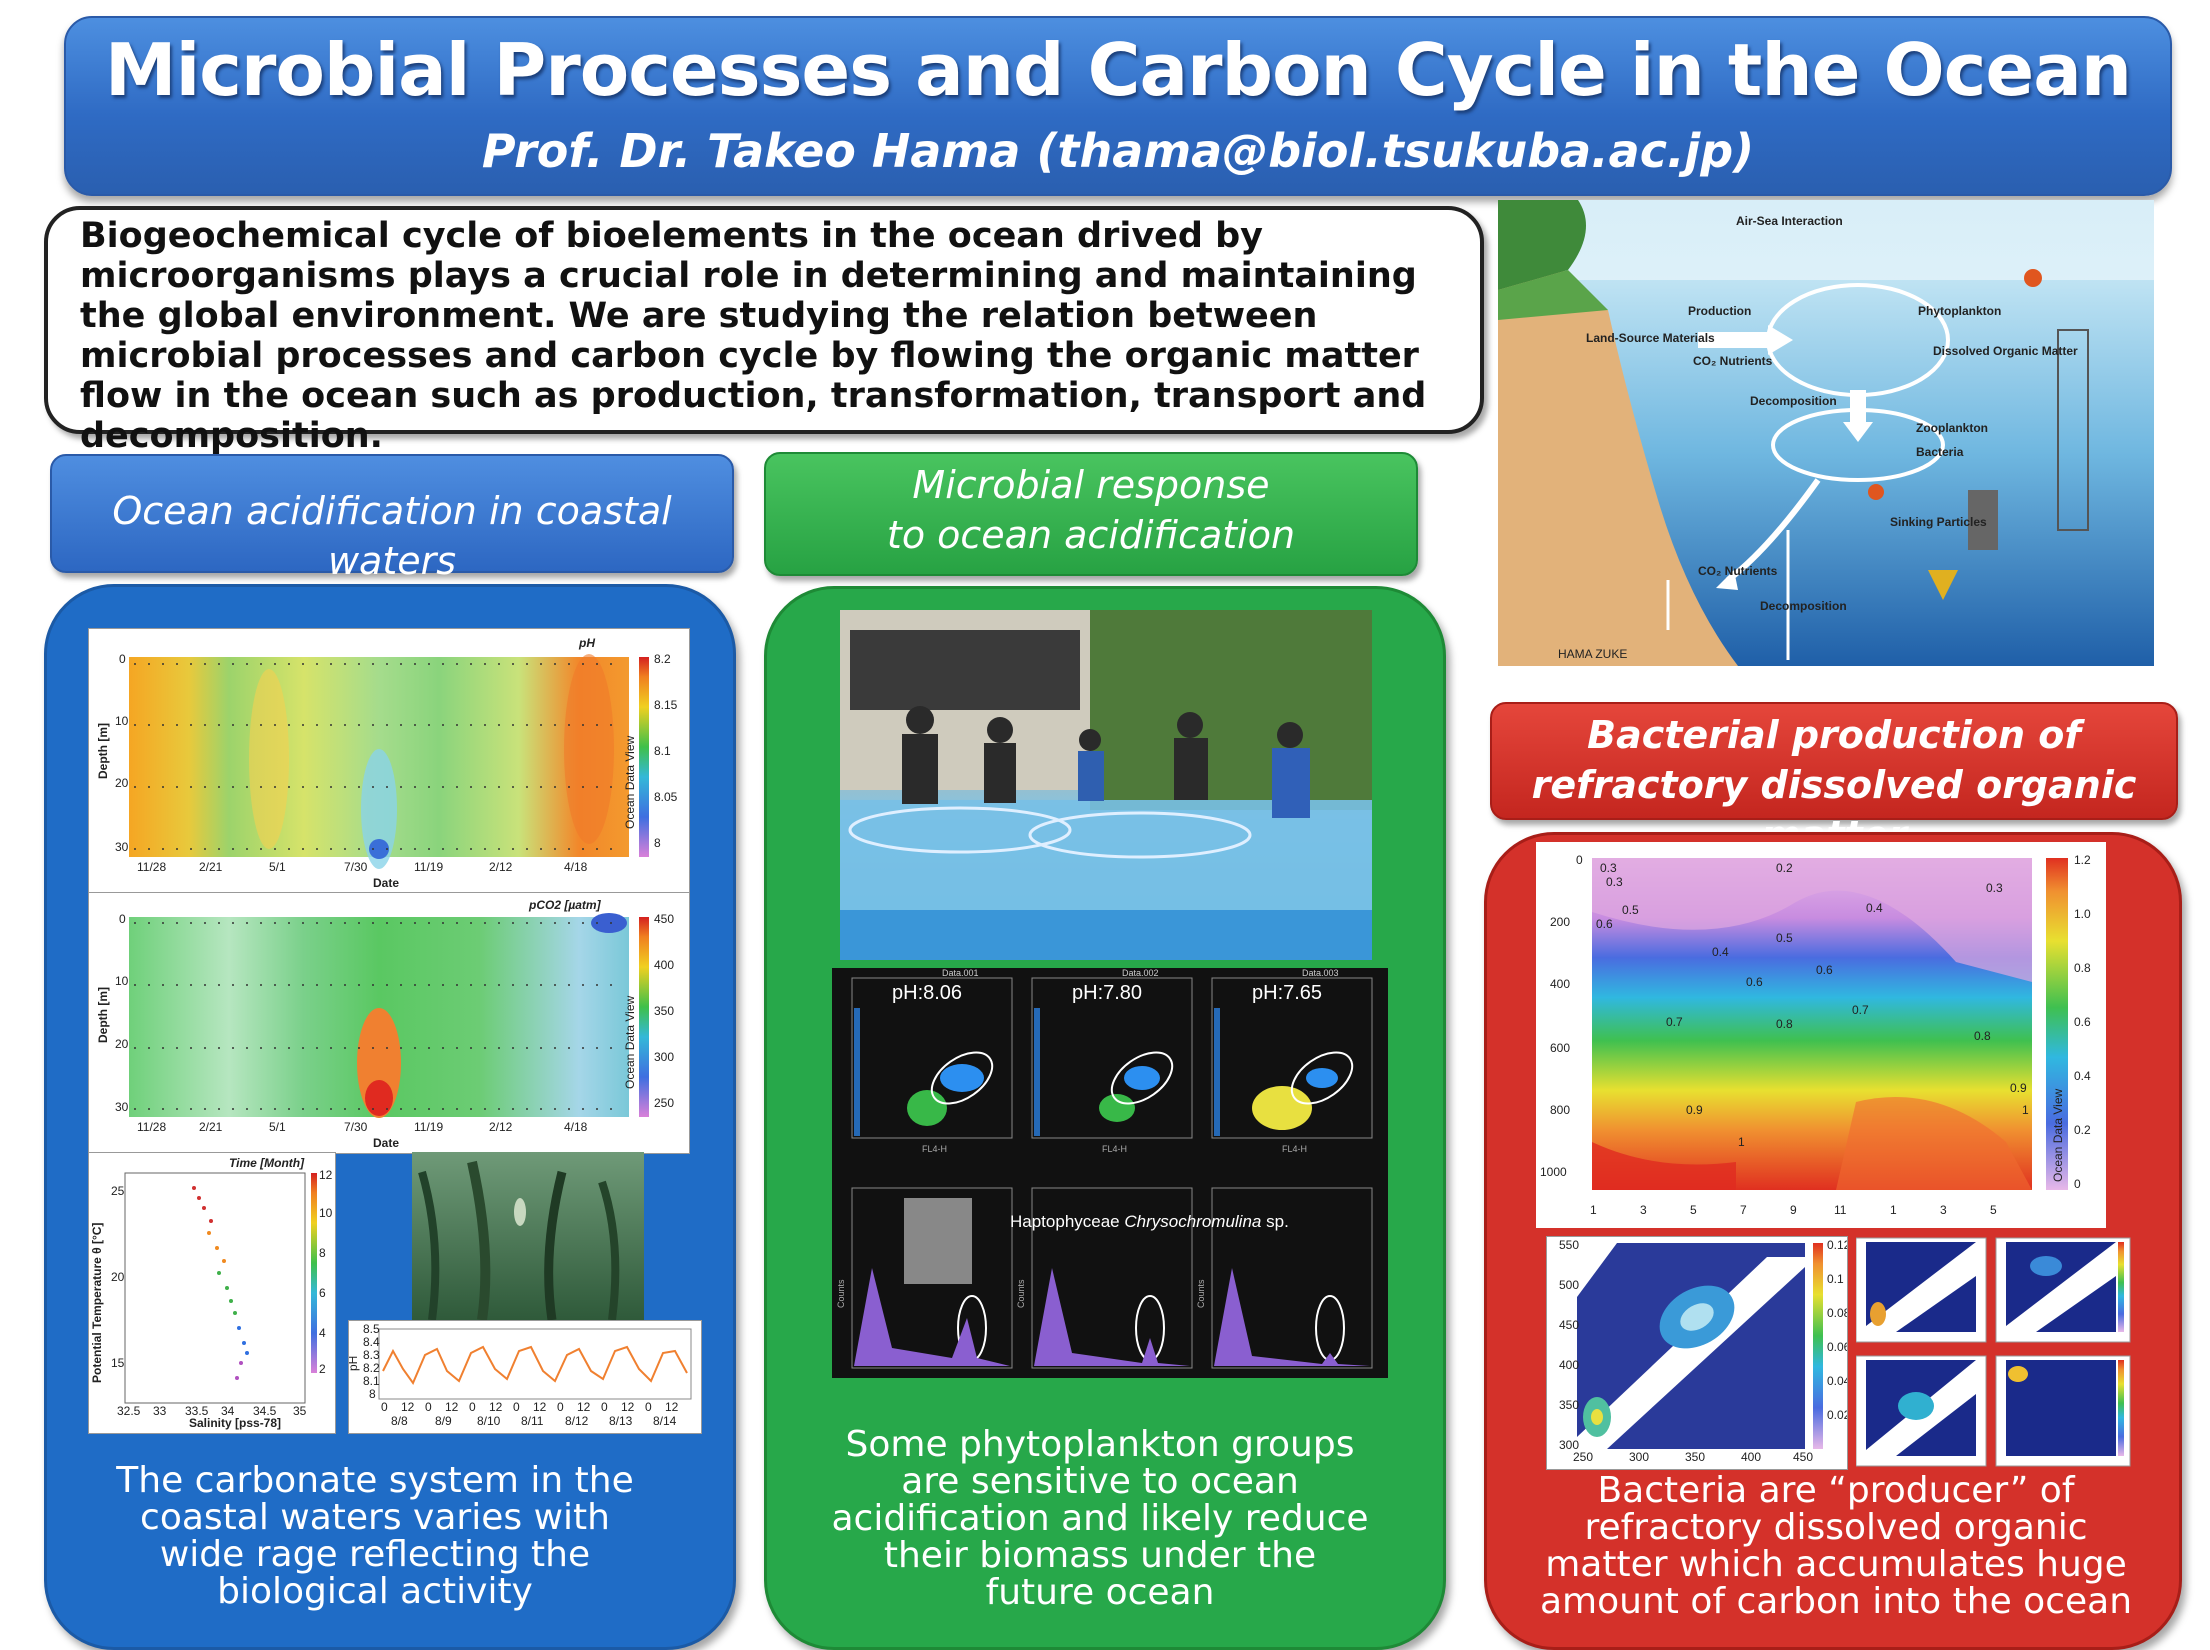 This screenshot has width=2210, height=1650. What do you see at coordinates (122, 1044) in the screenshot?
I see `pco2-ytick: 20` at bounding box center [122, 1044].